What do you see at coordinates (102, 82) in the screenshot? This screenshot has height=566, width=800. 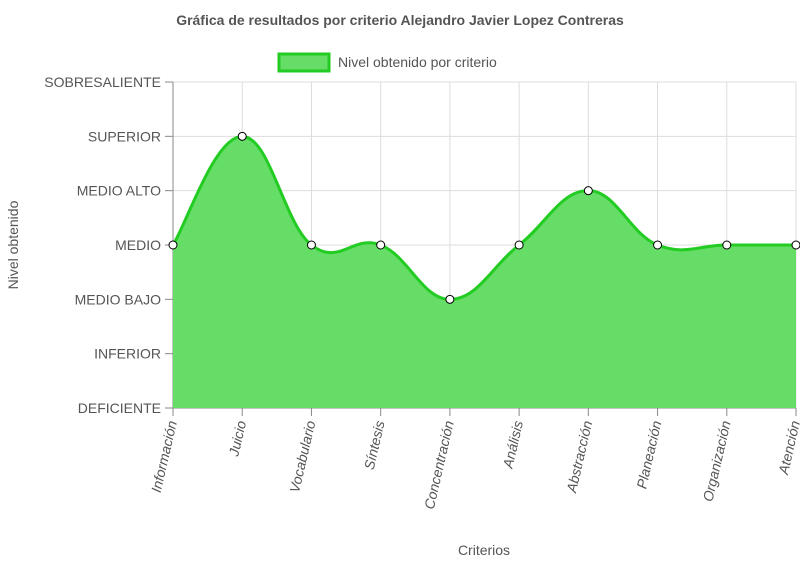 I see `y-tick-label: SOBRESALIENTE` at bounding box center [102, 82].